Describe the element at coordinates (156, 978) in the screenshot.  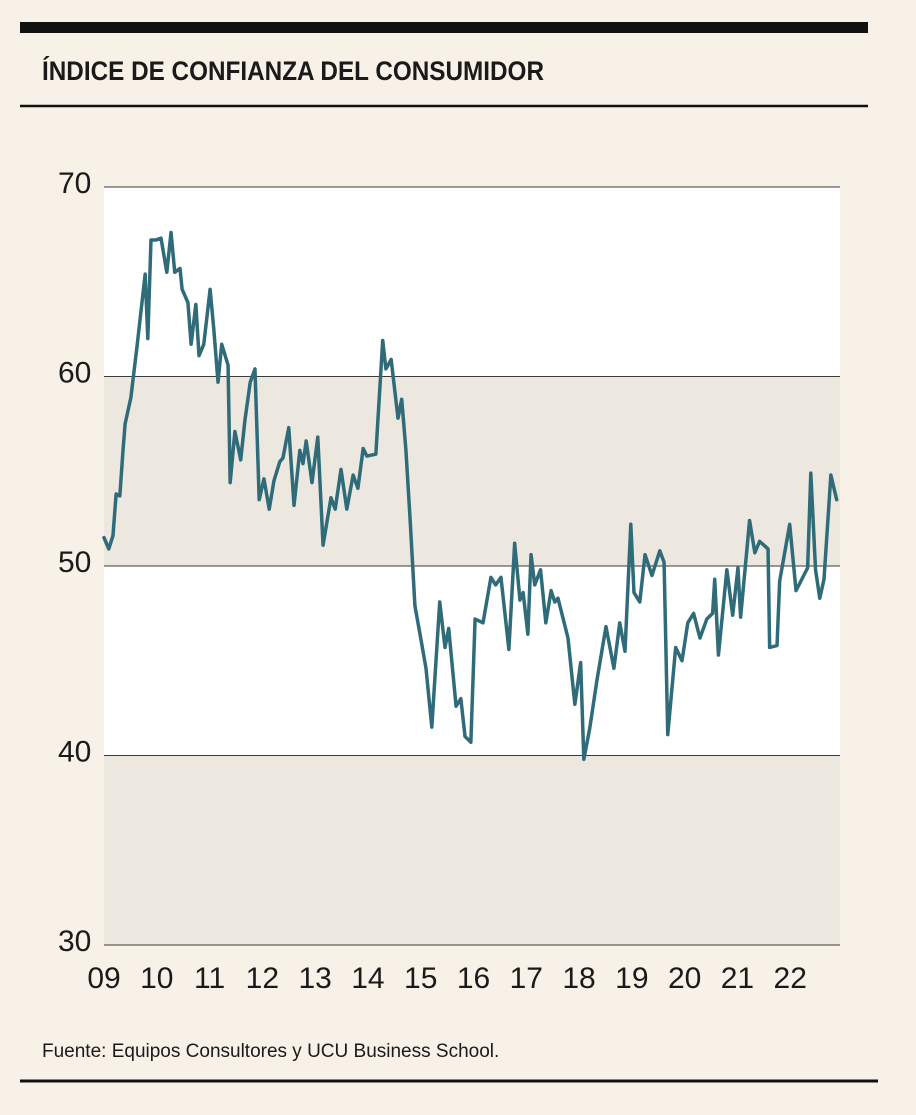
I see `x-tick-label: 10` at that location.